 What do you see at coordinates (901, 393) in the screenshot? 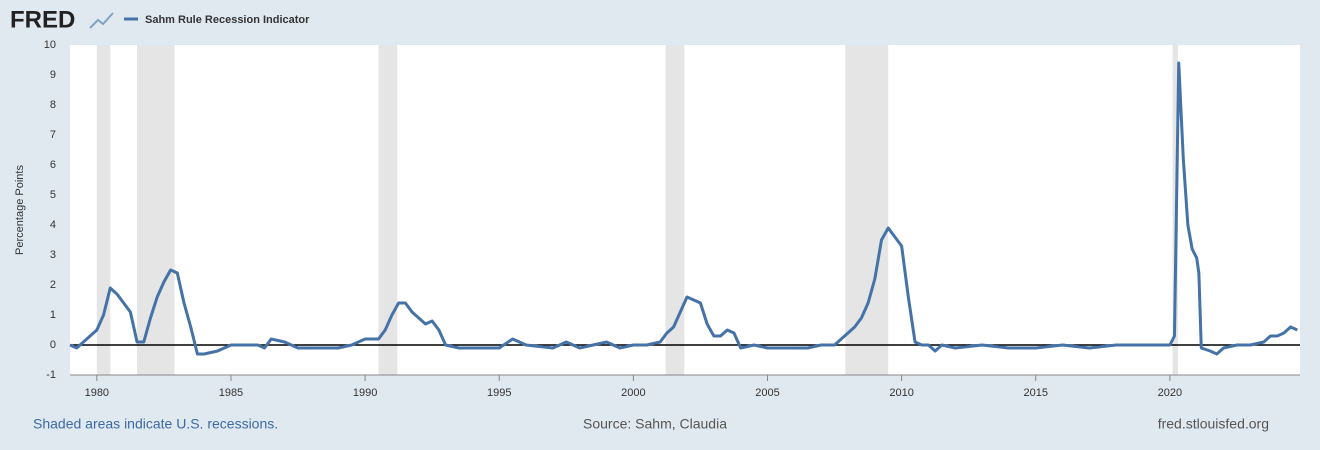
I see `x-tick-label: 2010` at bounding box center [901, 393].